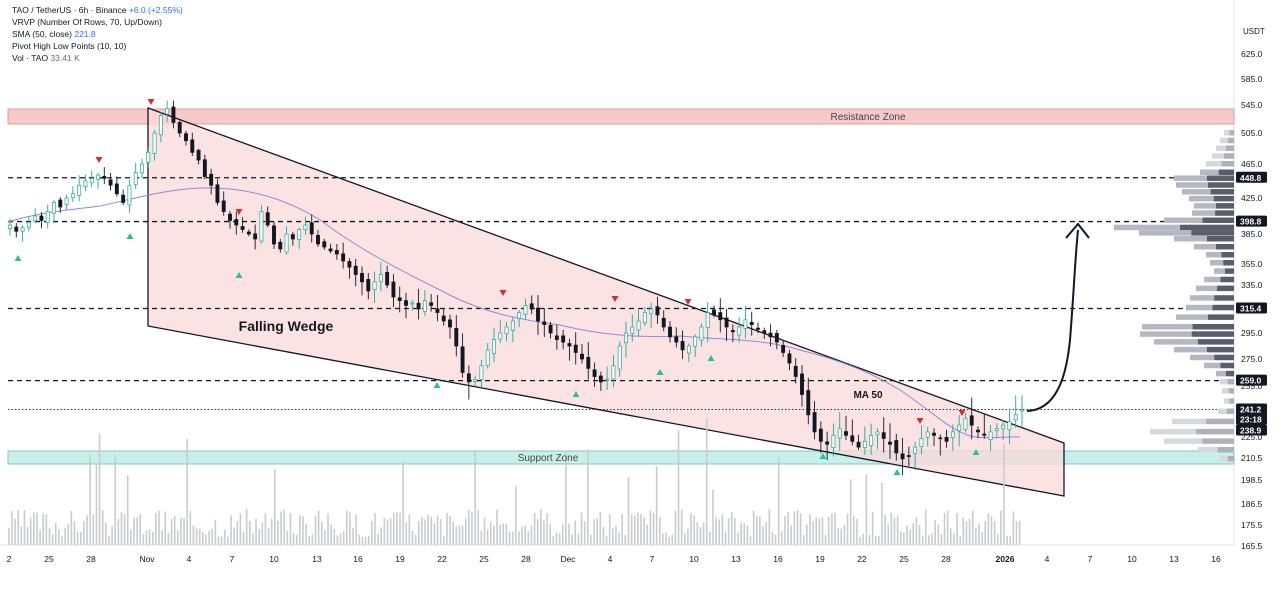 The image size is (1280, 610). I want to click on x-tick-label: 28, so click(946, 559).